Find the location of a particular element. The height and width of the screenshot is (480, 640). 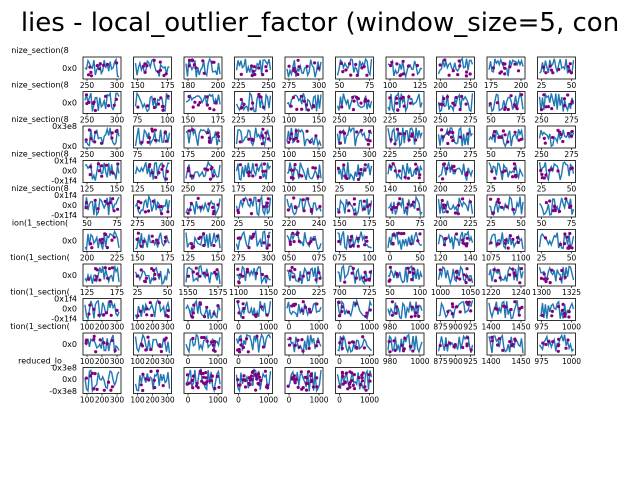

x-tick-label: 150 is located at coordinates (339, 223).